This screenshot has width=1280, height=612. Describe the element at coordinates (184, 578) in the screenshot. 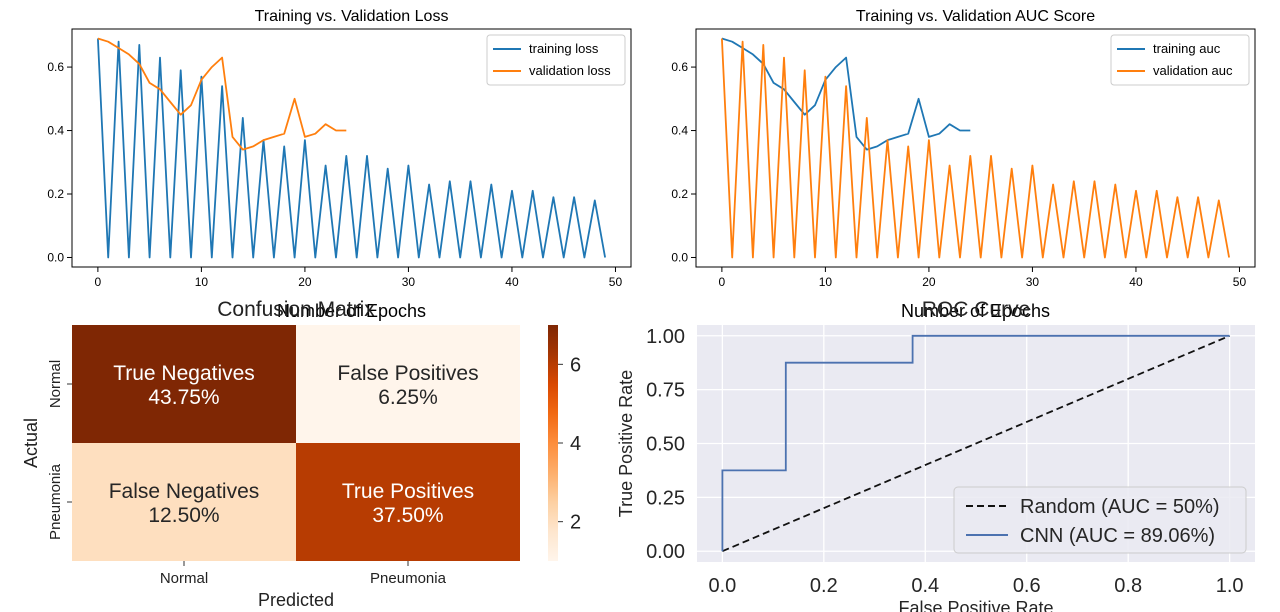

I see `x-tick-label: Normal` at that location.